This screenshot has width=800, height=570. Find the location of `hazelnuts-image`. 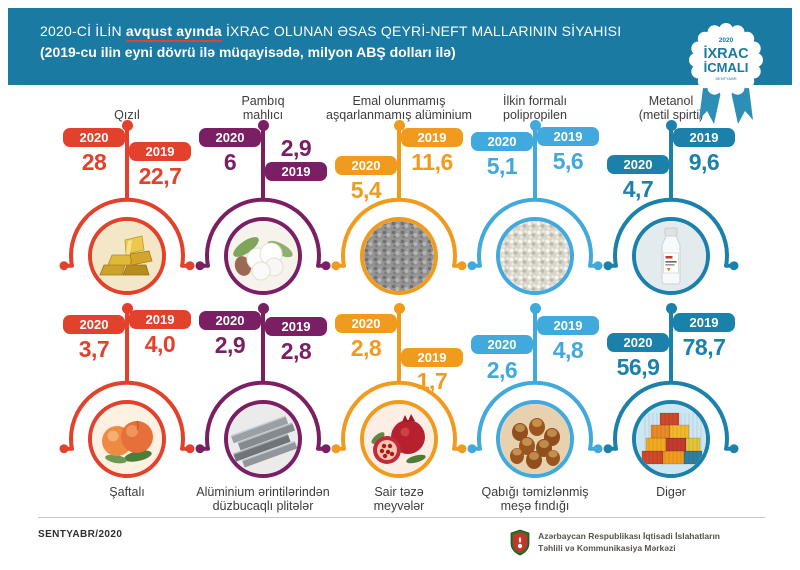

hazelnuts-image is located at coordinates (535, 439).